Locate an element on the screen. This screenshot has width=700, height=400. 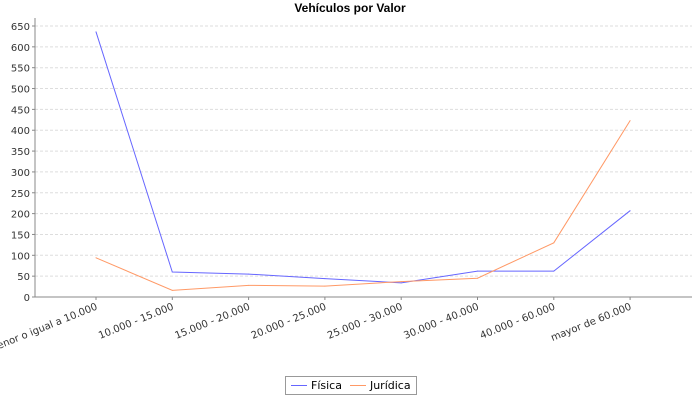
y-tick-label: 50 is located at coordinates (23, 277).